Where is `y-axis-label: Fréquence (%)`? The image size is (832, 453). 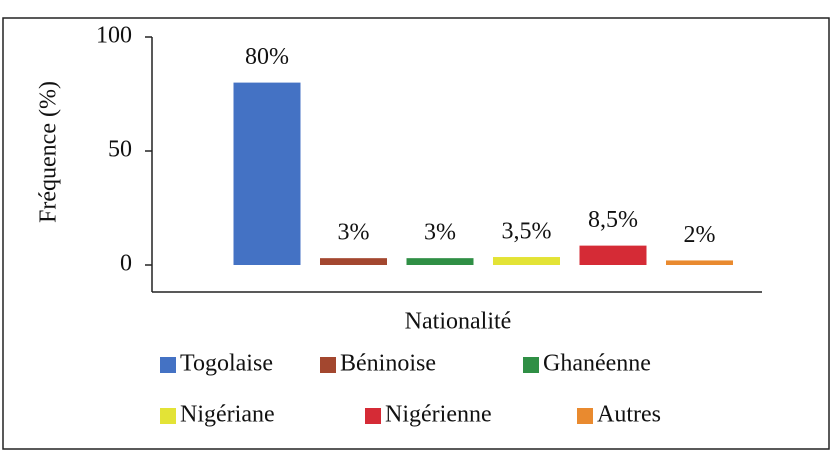
y-axis-label: Fréquence (%) is located at coordinates (49, 152).